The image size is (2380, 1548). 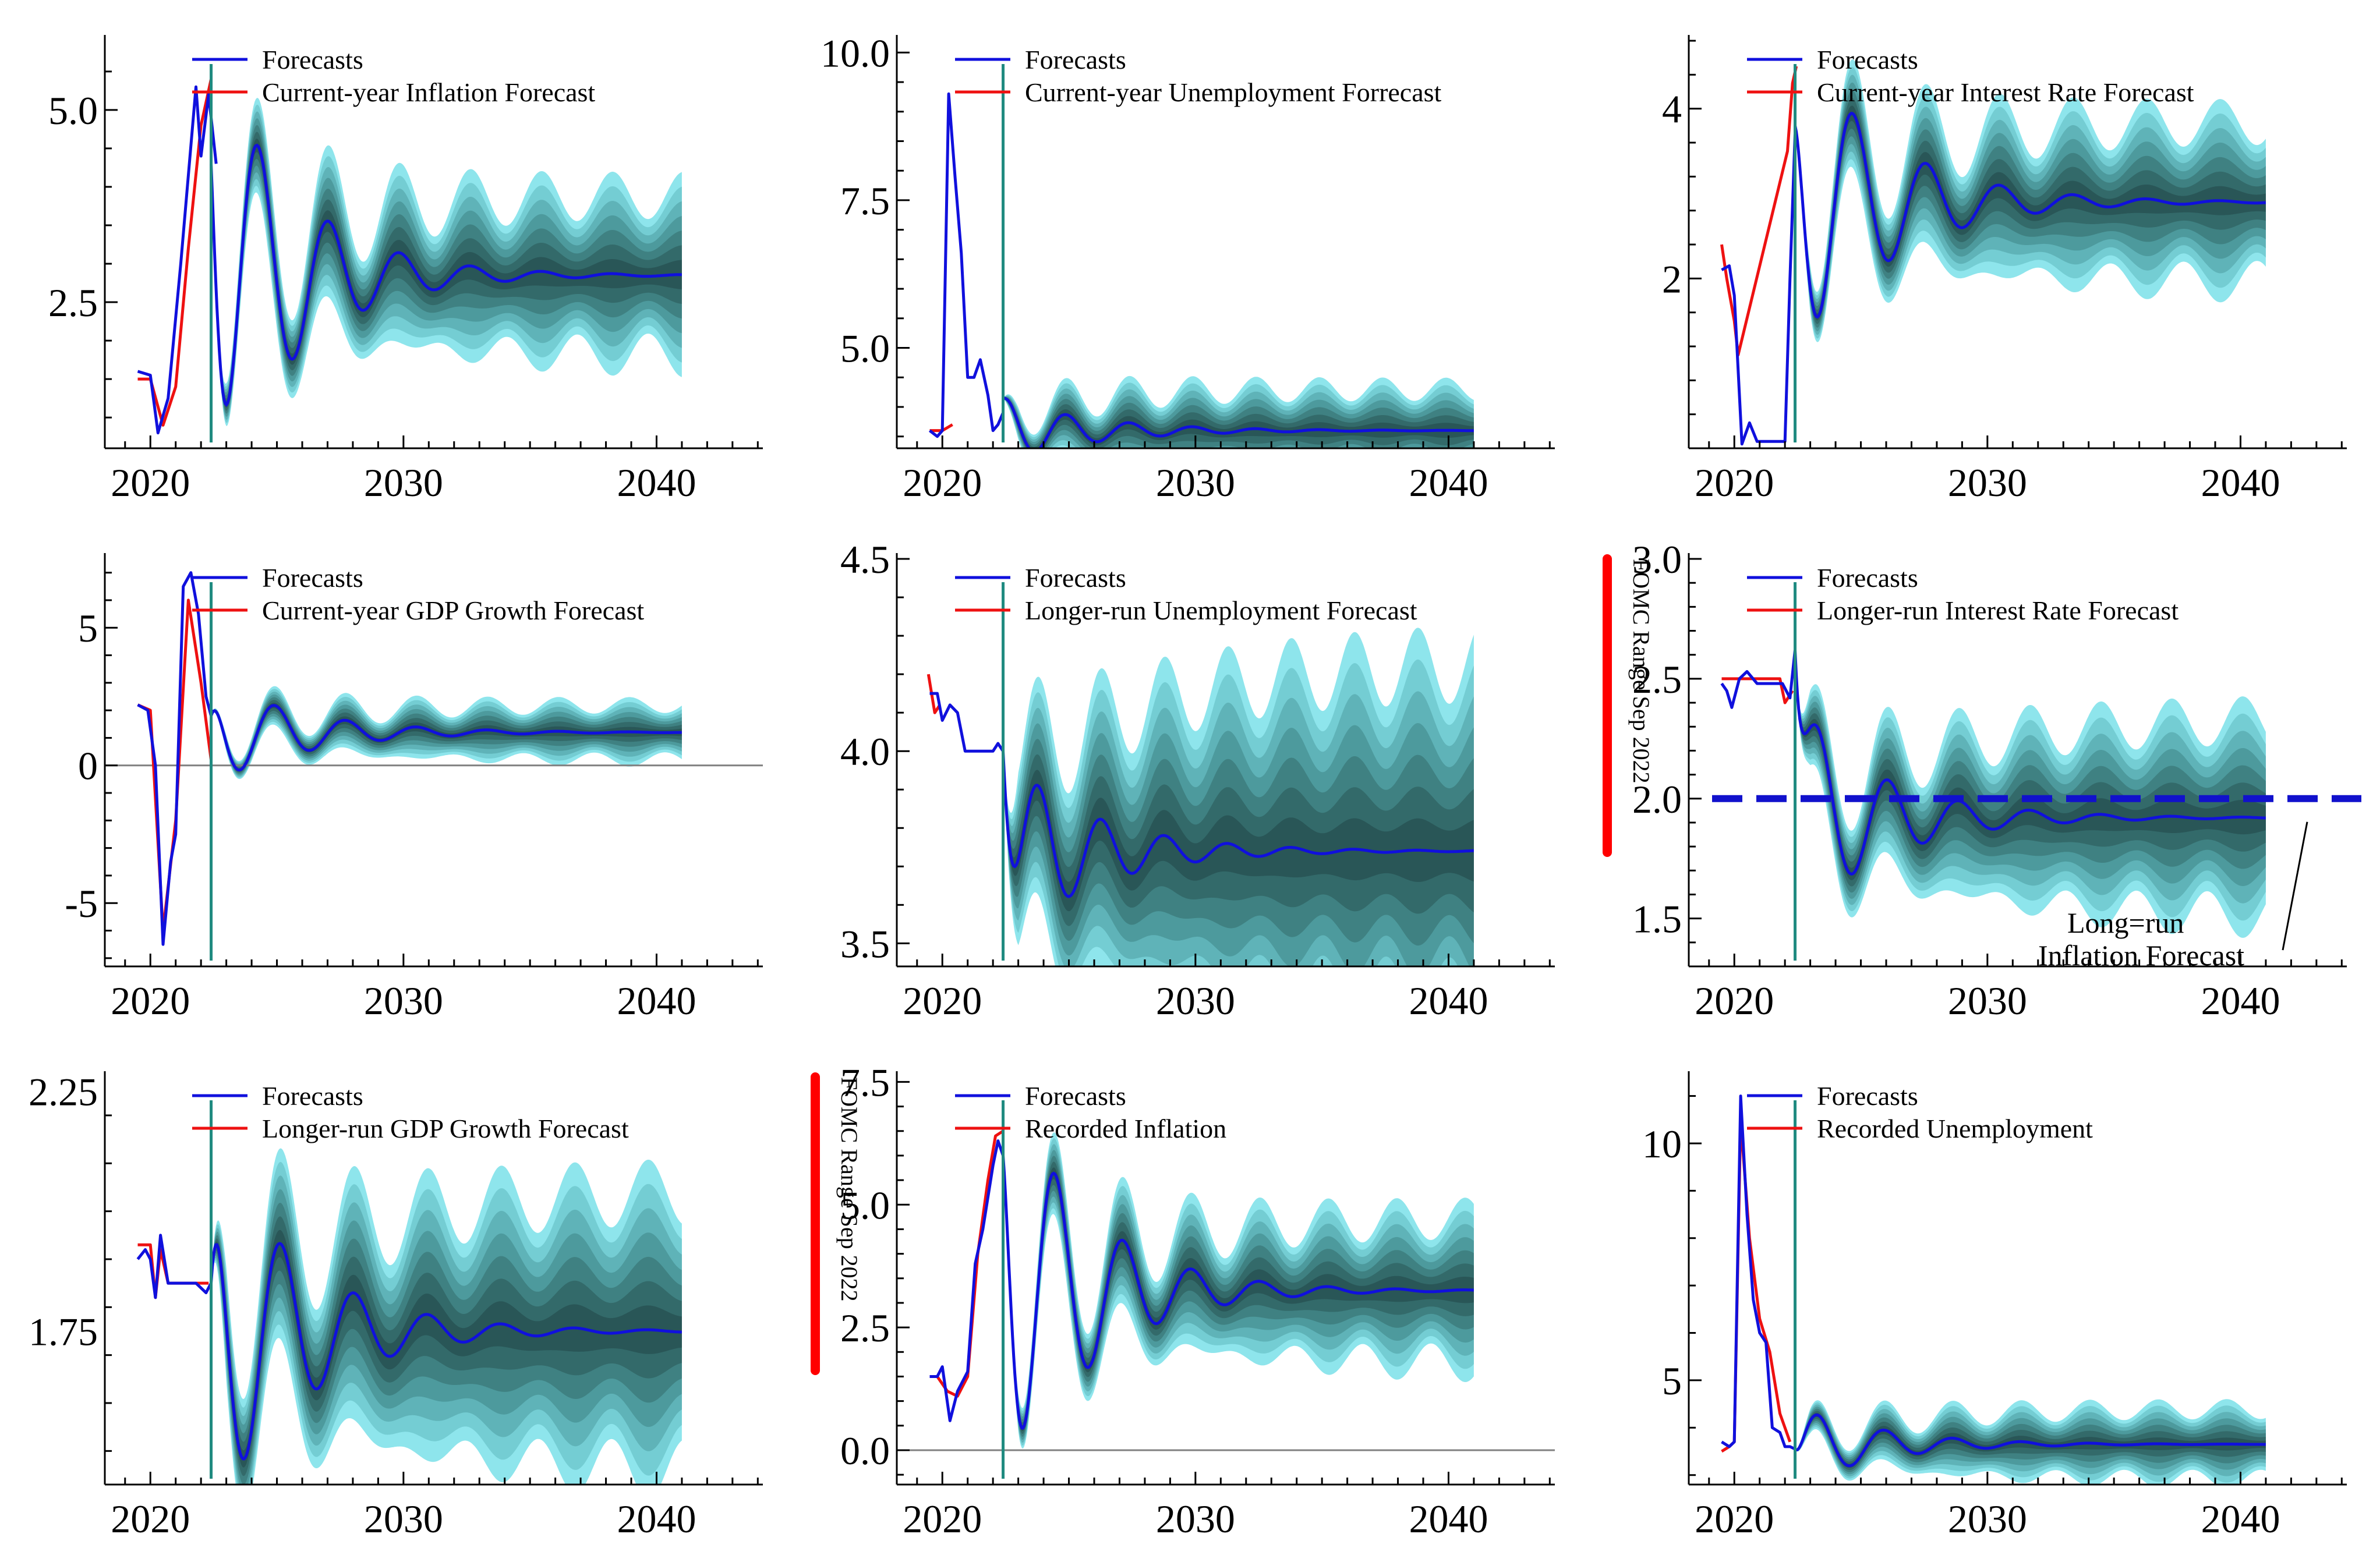 What do you see at coordinates (2125, 922) in the screenshot?
I see `reference-annotation-line-1: Long=run` at bounding box center [2125, 922].